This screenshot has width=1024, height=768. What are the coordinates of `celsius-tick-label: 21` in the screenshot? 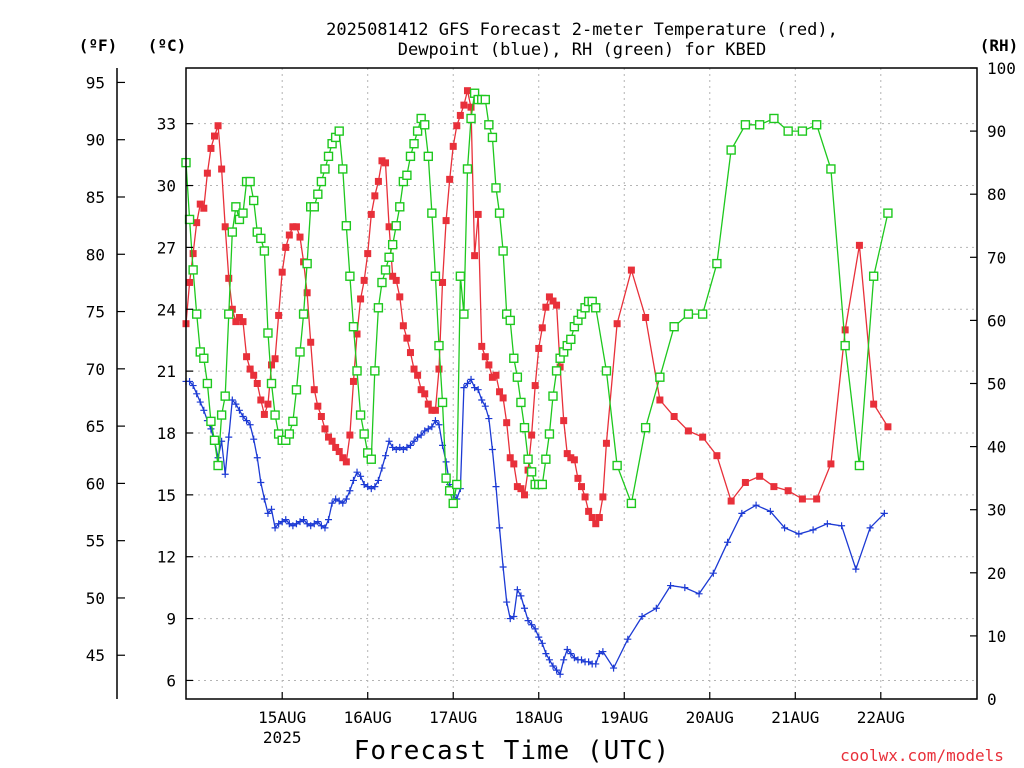 It's located at (166, 371).